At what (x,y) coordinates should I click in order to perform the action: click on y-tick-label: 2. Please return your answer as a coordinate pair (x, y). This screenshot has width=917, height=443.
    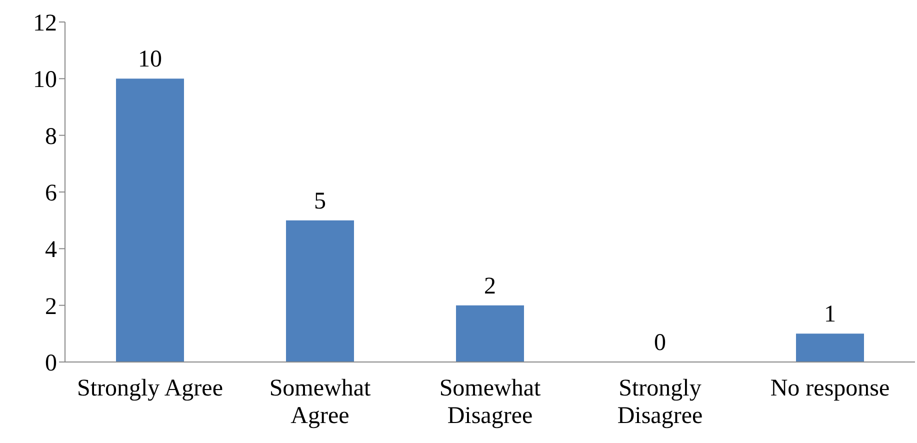
    Looking at the image, I should click on (51, 307).